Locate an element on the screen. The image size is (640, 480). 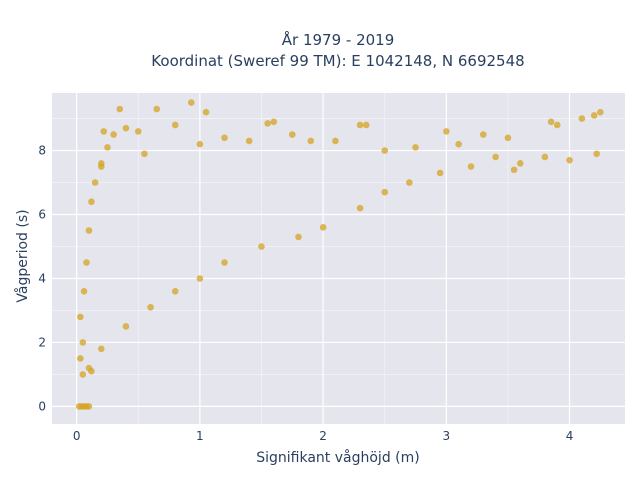
y-tick-label: 6 is located at coordinates (42, 215).